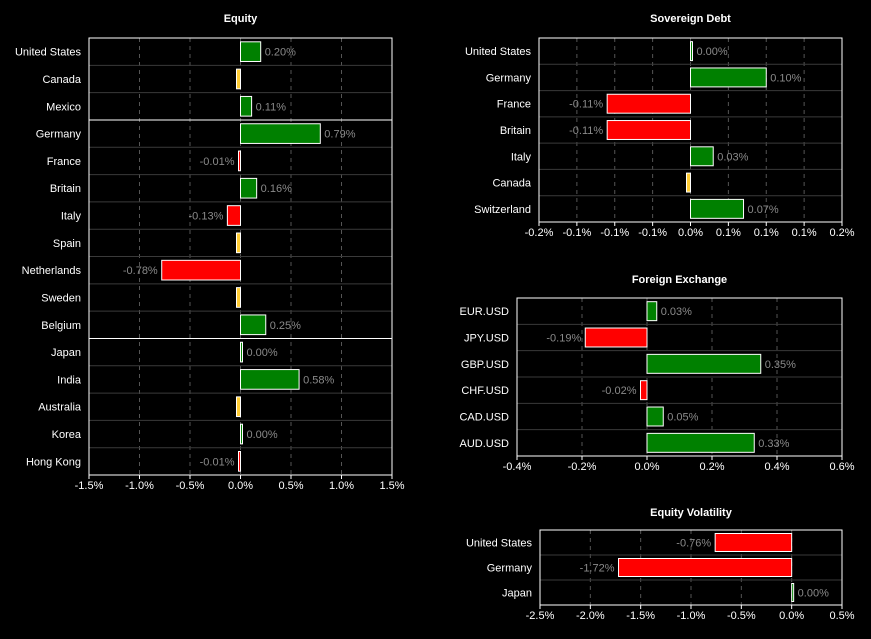 The image size is (871, 639). Describe the element at coordinates (271, 107) in the screenshot. I see `data-label: 0.11%` at that location.